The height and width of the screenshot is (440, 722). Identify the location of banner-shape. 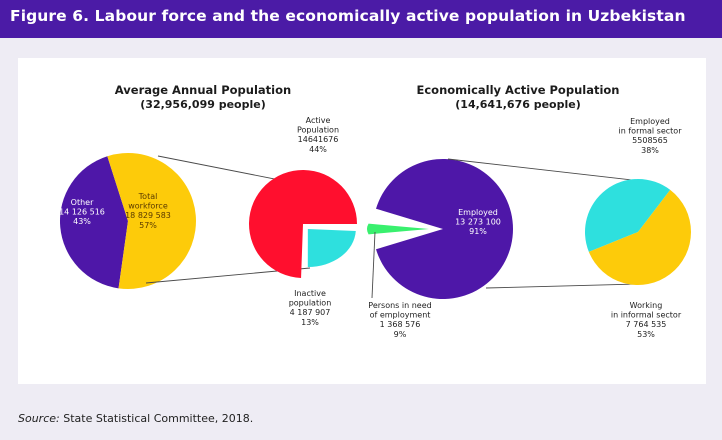
(361, 19).